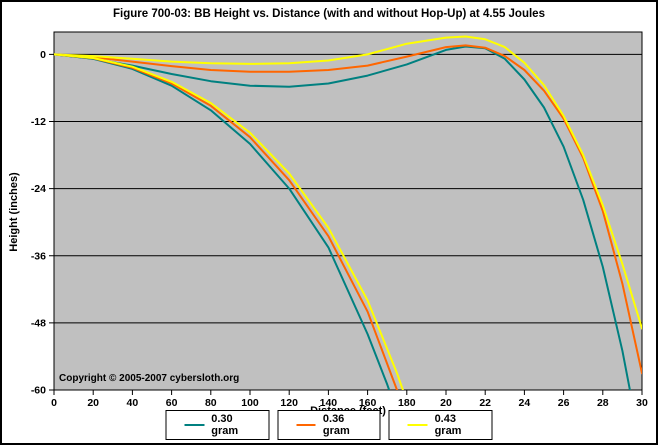 This screenshot has height=445, width=658. I want to click on svg-text: 80, so click(211, 403).